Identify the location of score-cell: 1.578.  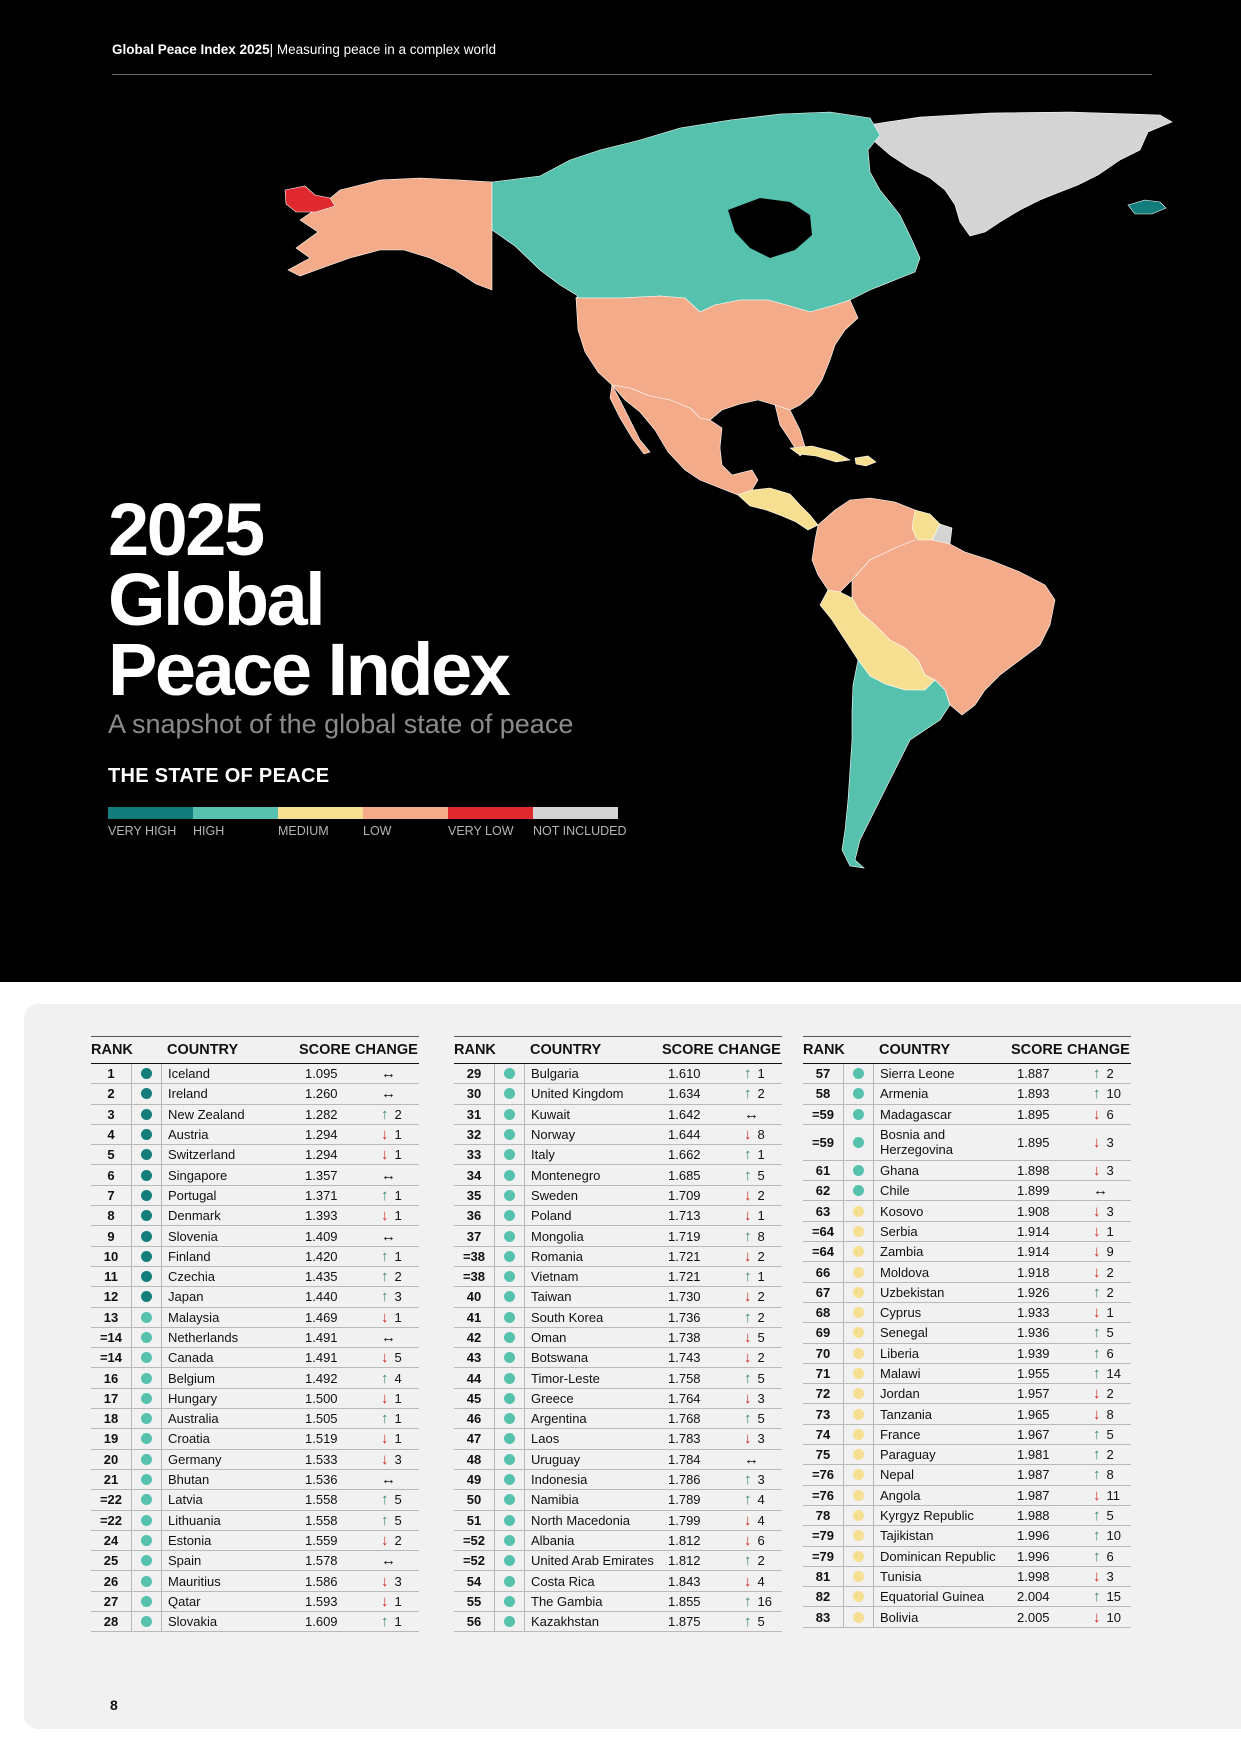
(321, 1561).